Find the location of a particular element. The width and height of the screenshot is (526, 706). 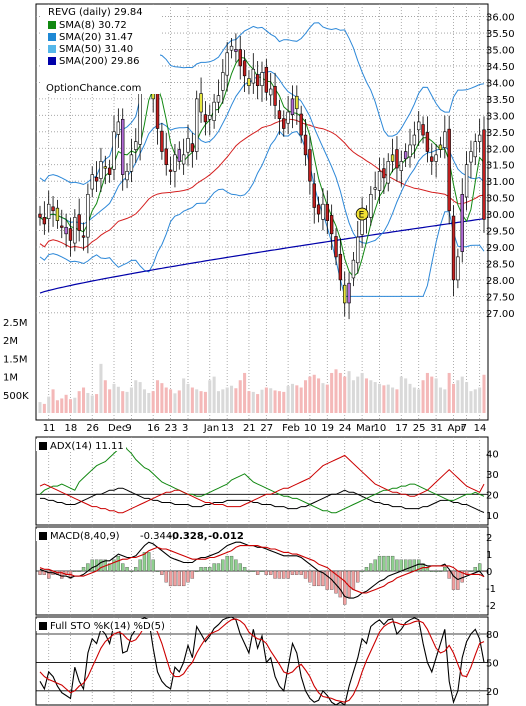

price-tick-label: 33.00 is located at coordinates (500, 116).